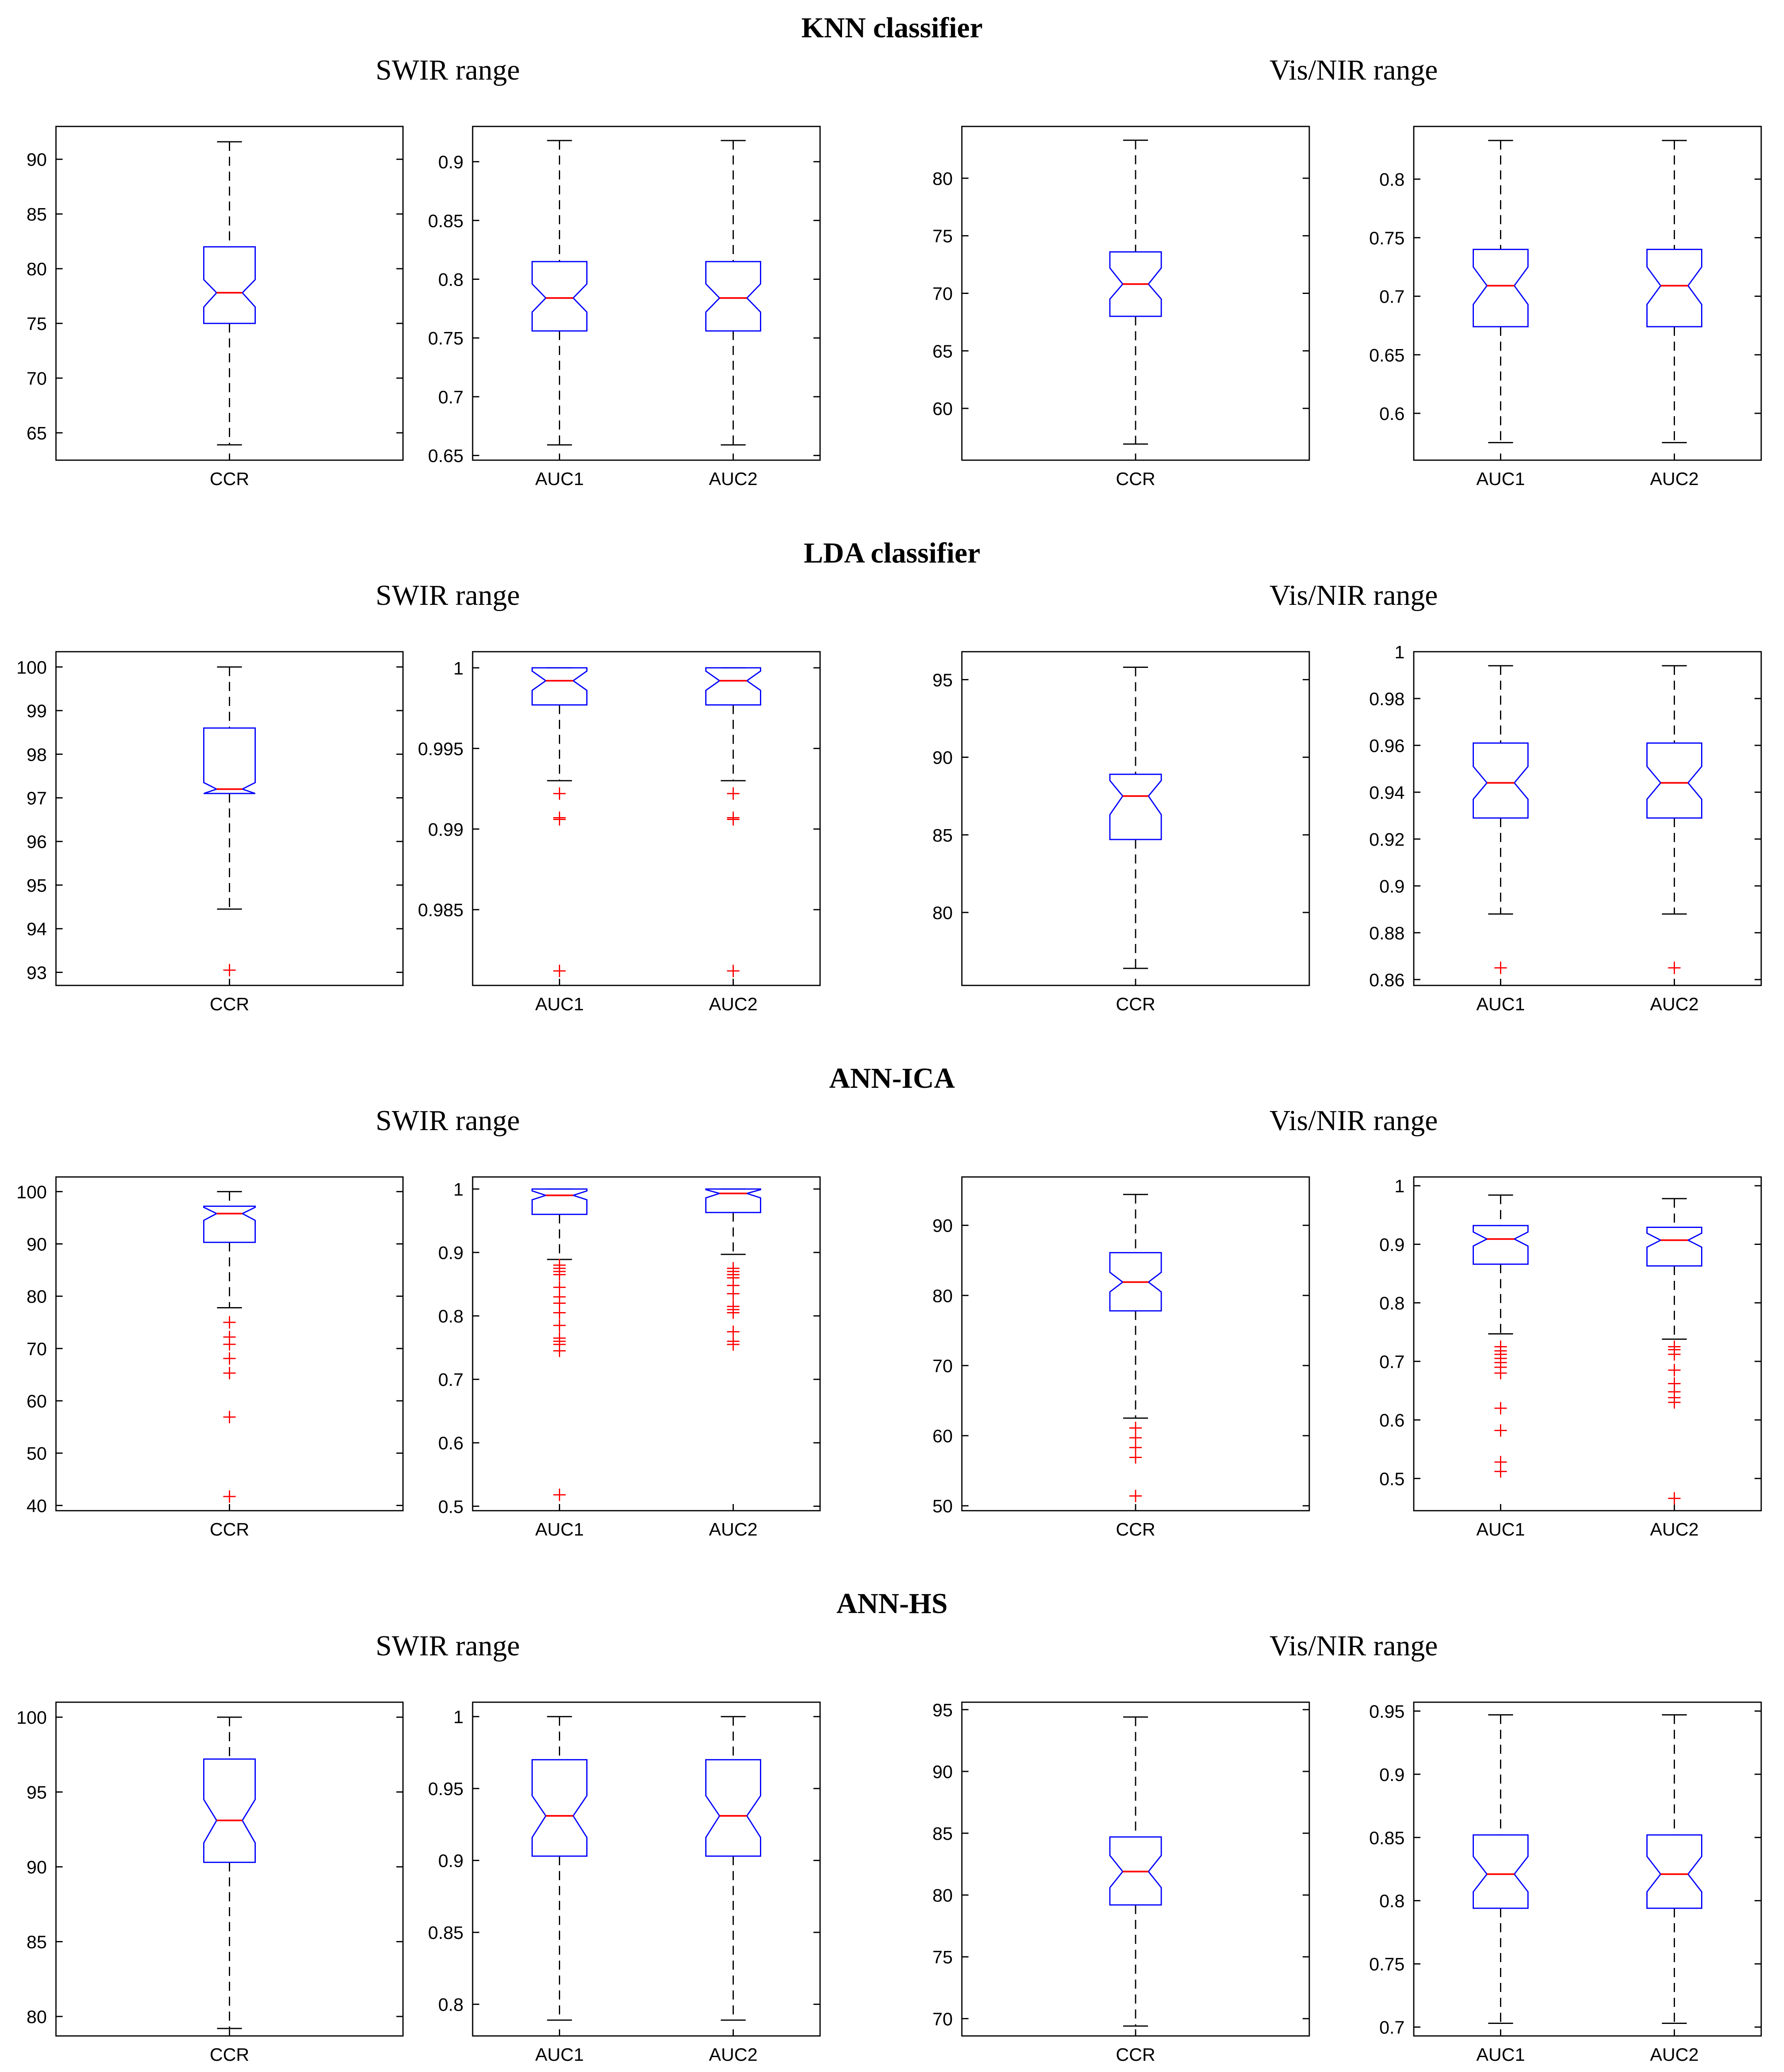  I want to click on y-tick-label: 0.96, so click(1387, 746).